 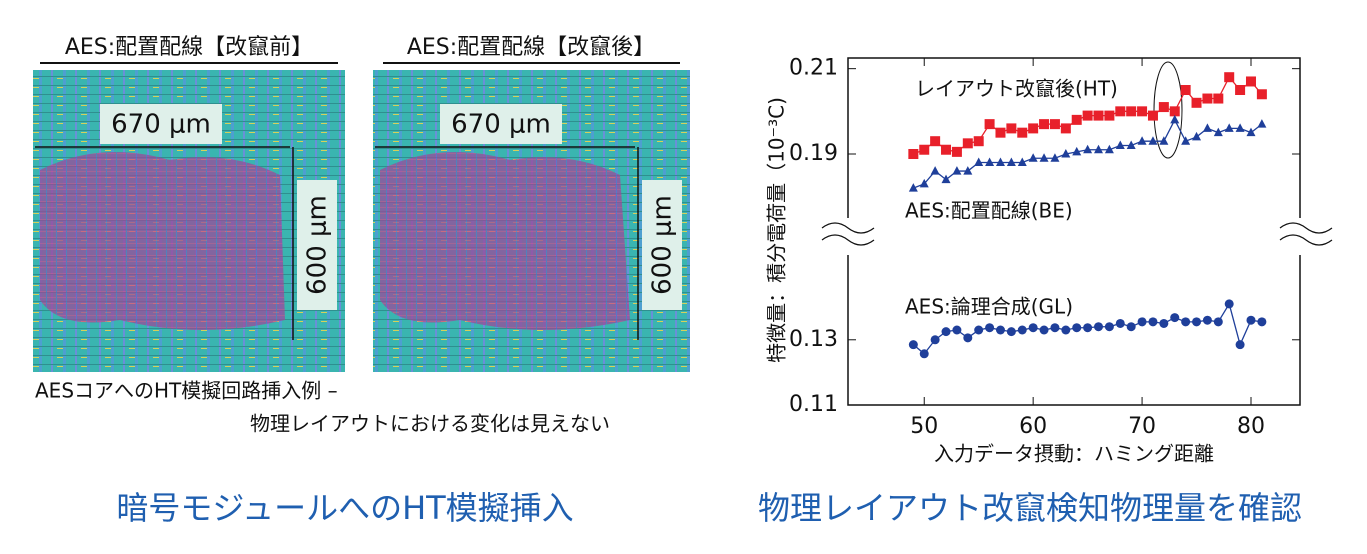 What do you see at coordinates (344, 508) in the screenshot?
I see `heading: 暗号モジュールへのHT模擬挿入` at bounding box center [344, 508].